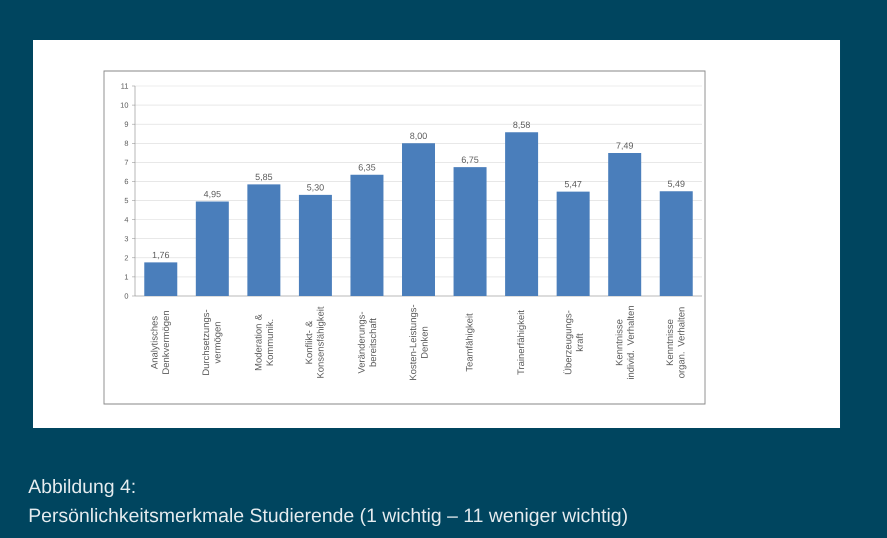 Image resolution: width=887 pixels, height=538 pixels. What do you see at coordinates (315, 188) in the screenshot?
I see `data-label: 5,30` at bounding box center [315, 188].